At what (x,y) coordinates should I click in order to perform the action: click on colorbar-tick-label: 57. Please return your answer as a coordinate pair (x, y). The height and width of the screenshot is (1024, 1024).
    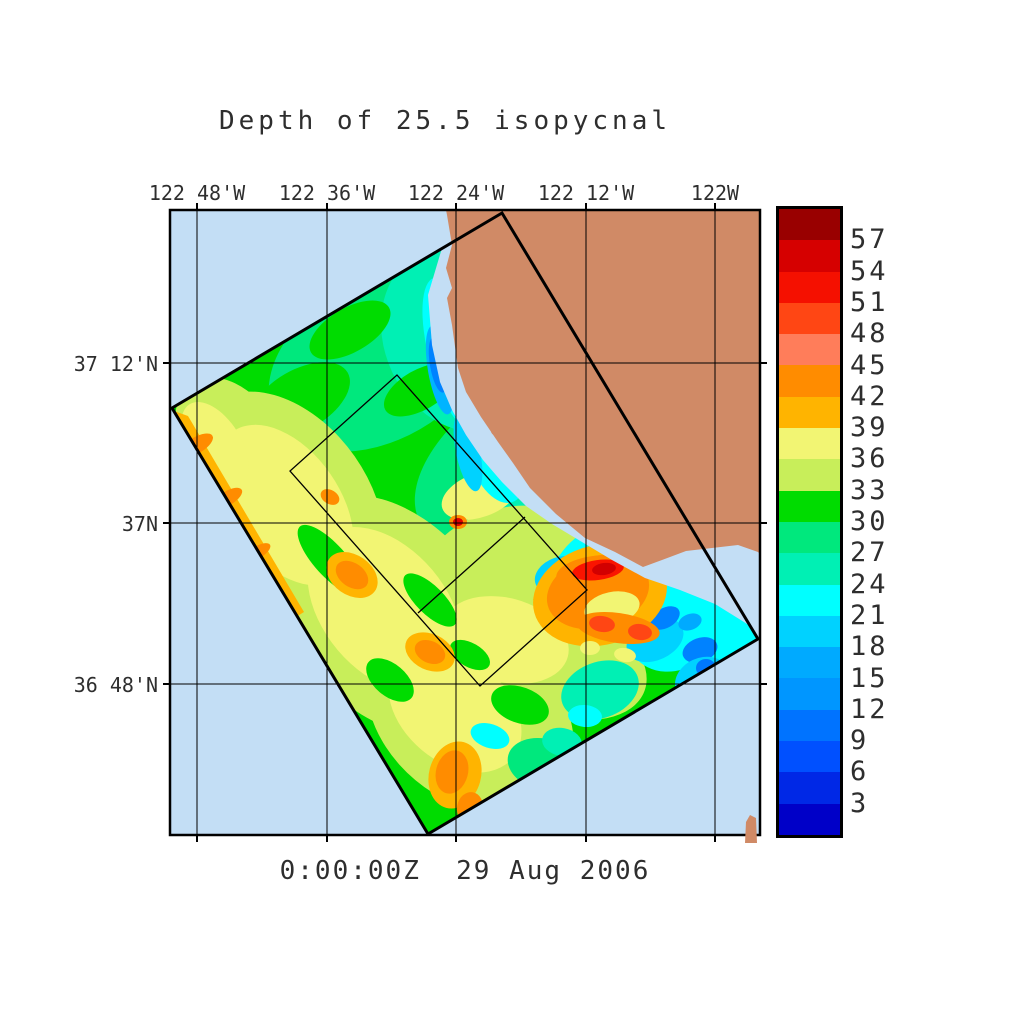
    Looking at the image, I should click on (869, 240).